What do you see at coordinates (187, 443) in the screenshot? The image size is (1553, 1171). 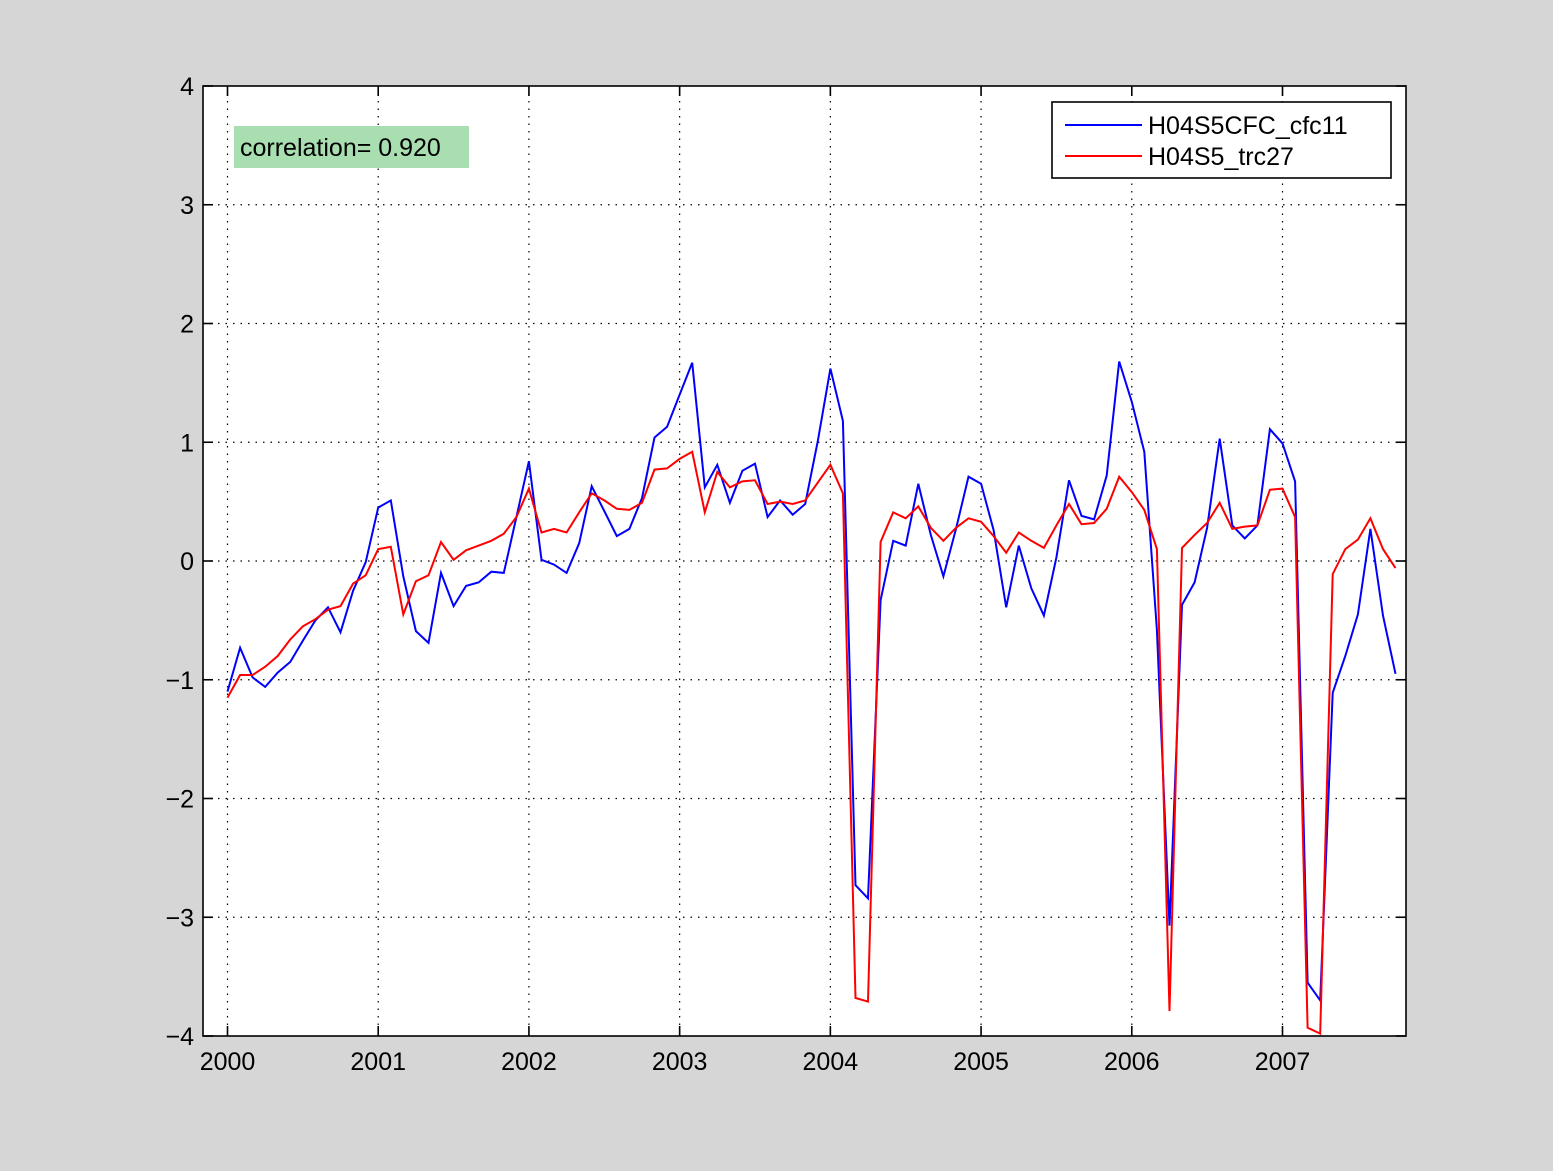 I see `y-tick-label: 1` at bounding box center [187, 443].